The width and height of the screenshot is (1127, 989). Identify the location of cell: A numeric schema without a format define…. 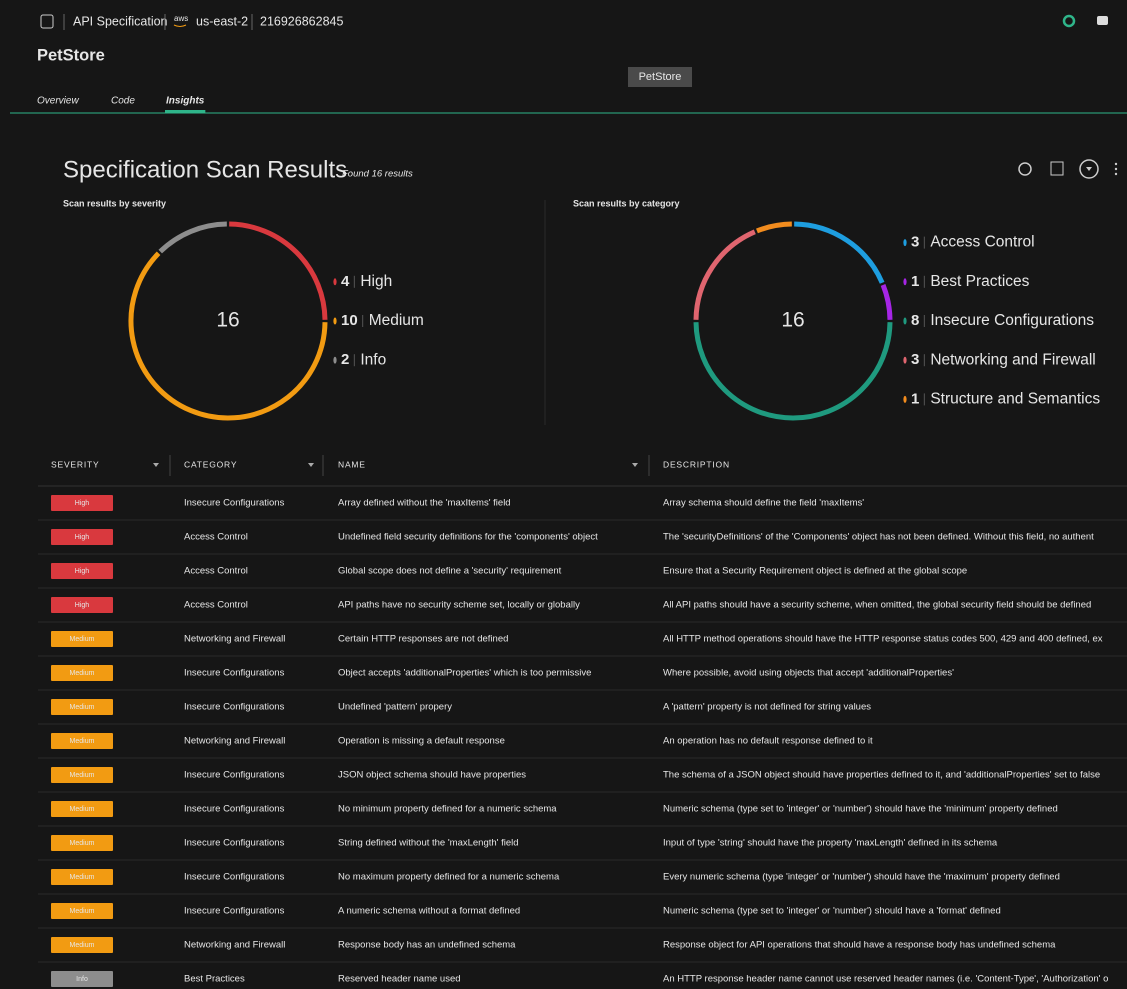
(429, 911).